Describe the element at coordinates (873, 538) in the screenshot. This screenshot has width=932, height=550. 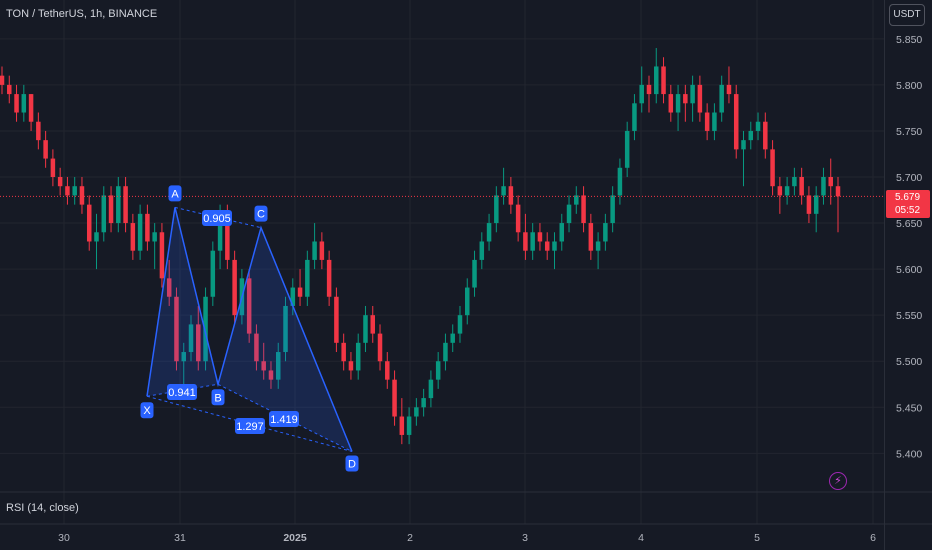
I see `time-tick-label: 6` at that location.